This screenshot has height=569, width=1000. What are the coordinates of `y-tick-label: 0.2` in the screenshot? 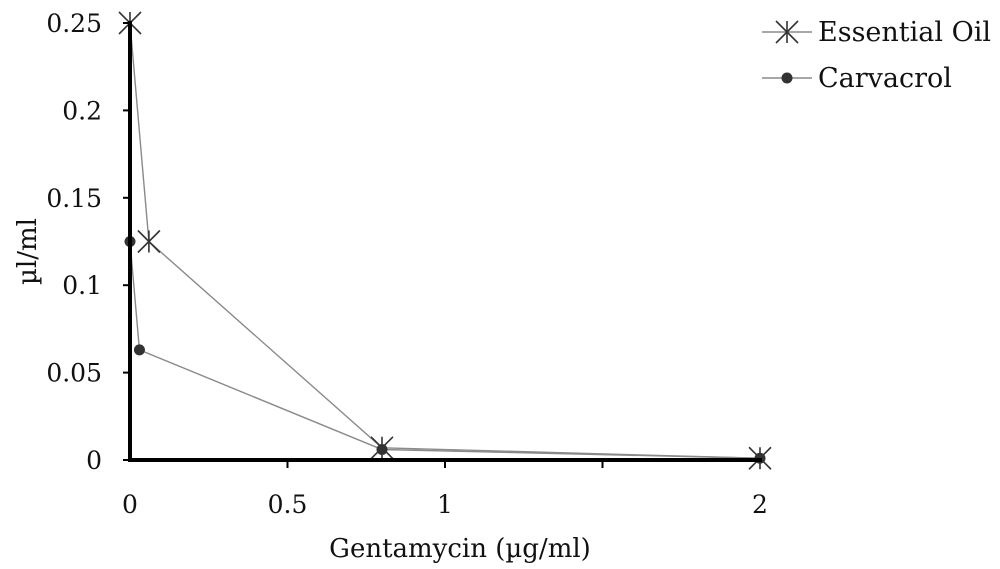 It's located at (82, 110).